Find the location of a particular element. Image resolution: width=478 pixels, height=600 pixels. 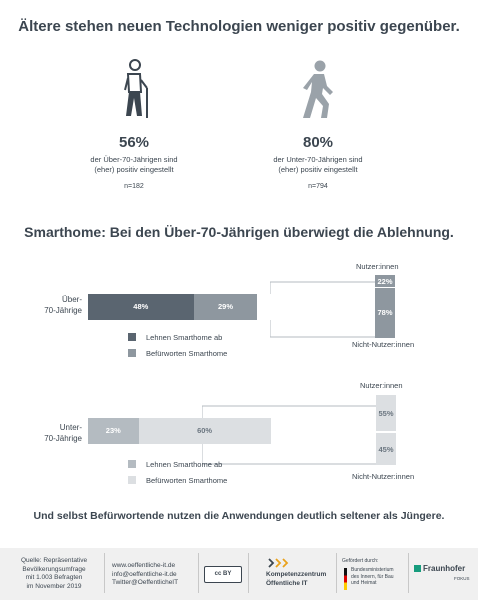

breakdown-under70-top-value: 55% is located at coordinates (386, 413).